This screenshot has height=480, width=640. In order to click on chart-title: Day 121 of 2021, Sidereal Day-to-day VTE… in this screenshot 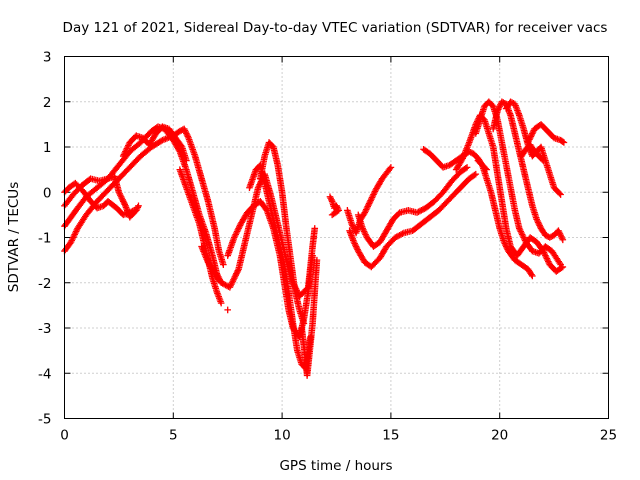, I will do `click(335, 28)`.